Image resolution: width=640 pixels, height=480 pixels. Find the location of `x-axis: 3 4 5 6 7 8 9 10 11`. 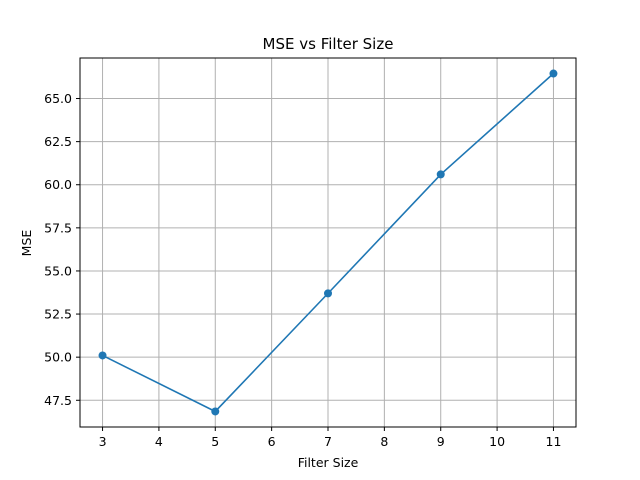

x-axis: 3 4 5 6 7 8 9 10 11 is located at coordinates (330, 438).